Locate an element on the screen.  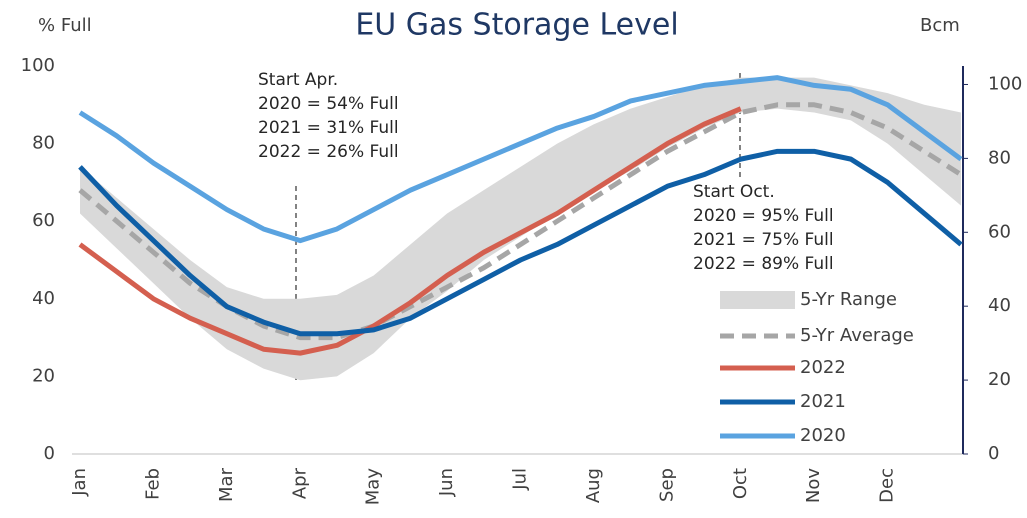
annotation: 2022 = 89% Full is located at coordinates (763, 264).